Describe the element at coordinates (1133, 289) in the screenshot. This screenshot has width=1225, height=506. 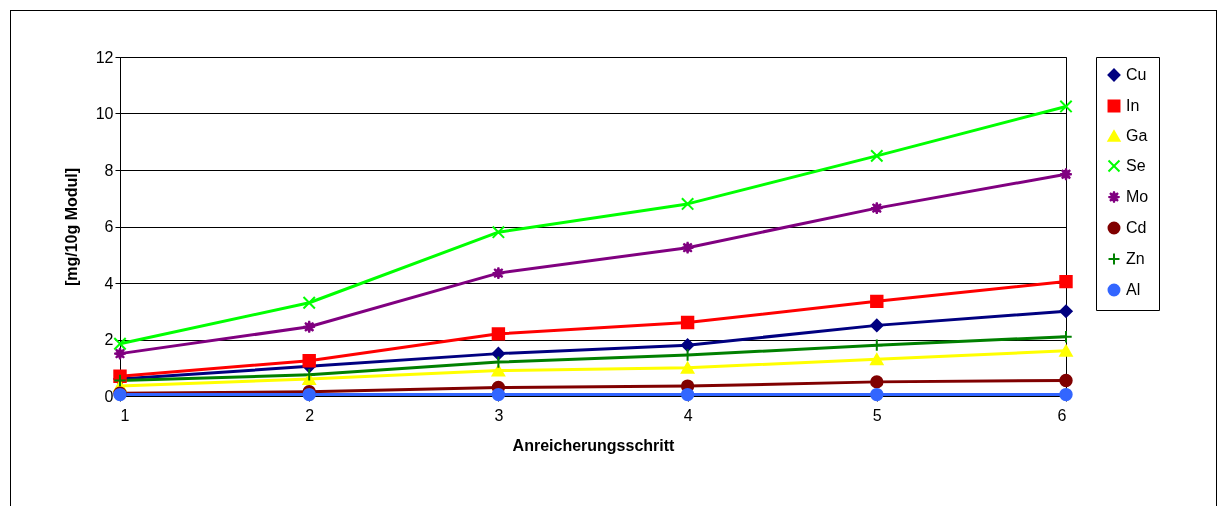
I see `legend-label: Al` at that location.